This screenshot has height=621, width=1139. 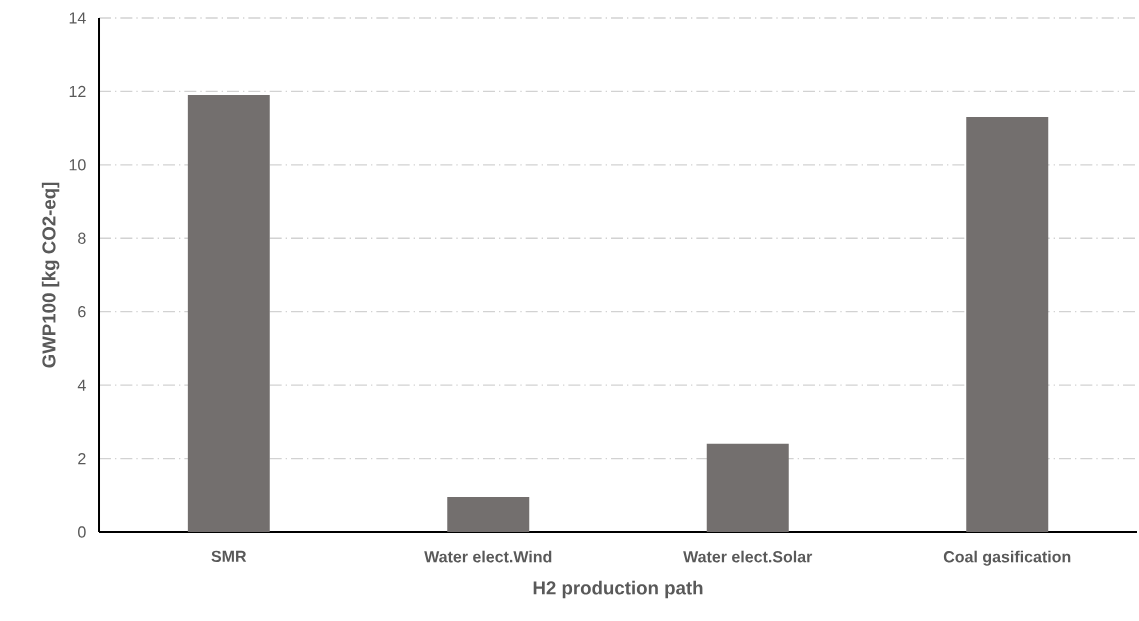 I want to click on x-axis-title: H2 production path, so click(x=618, y=589).